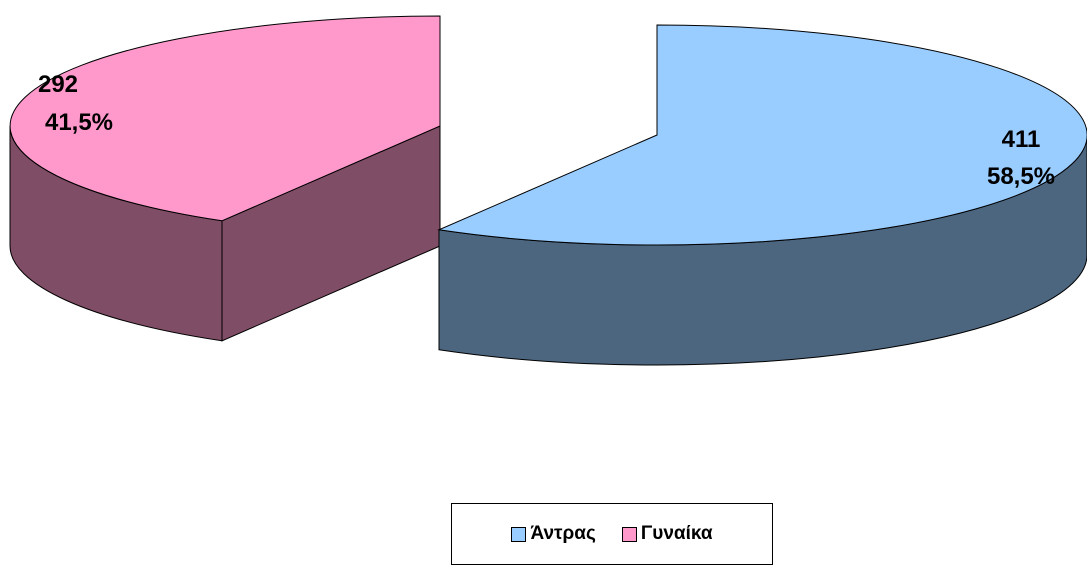  What do you see at coordinates (1021, 139) in the screenshot?
I see `male-value-label: 411` at bounding box center [1021, 139].